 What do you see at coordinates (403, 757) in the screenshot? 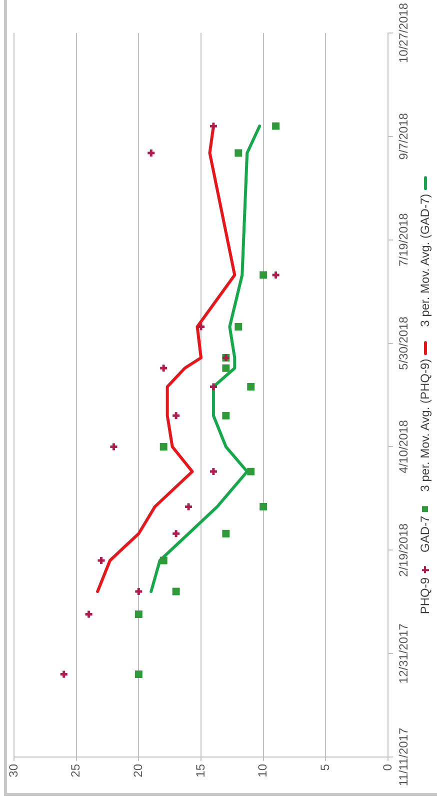
I see `y-tick-label: 11/11/2017` at bounding box center [403, 757].